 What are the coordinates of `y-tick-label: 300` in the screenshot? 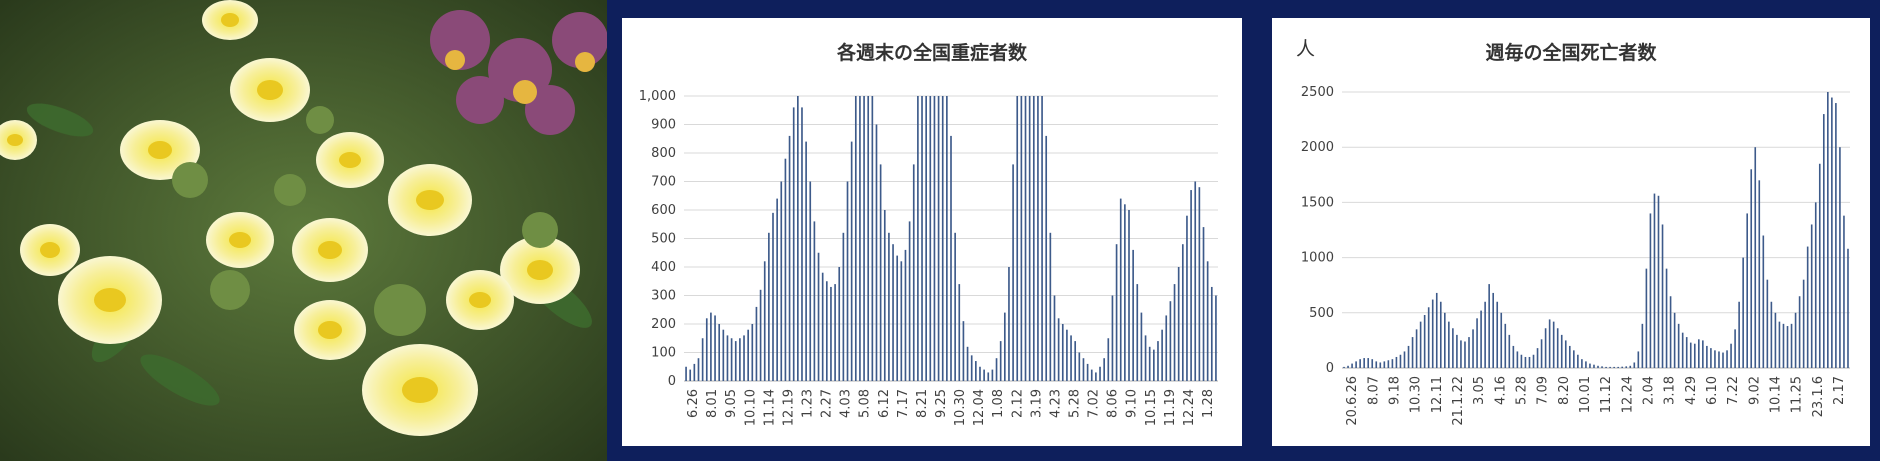 It's located at (663, 296).